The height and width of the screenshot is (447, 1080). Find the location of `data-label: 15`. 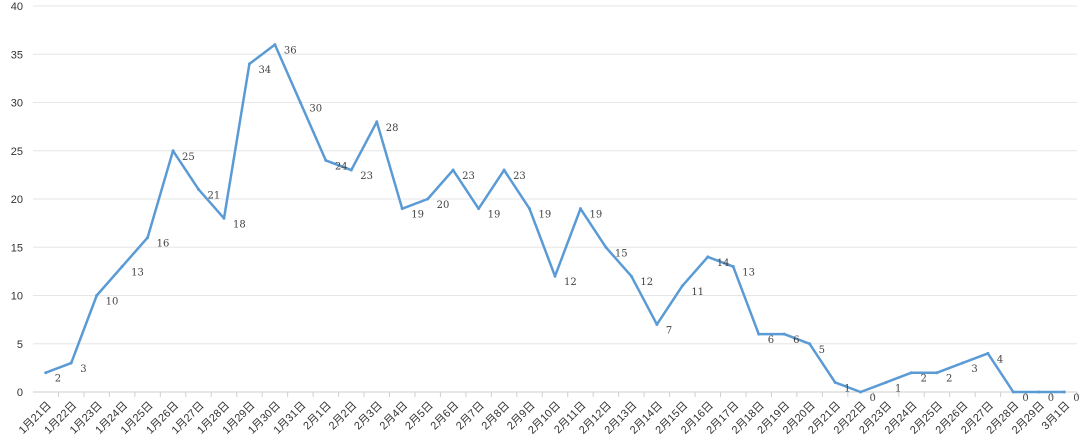

data-label: 15 is located at coordinates (621, 253).